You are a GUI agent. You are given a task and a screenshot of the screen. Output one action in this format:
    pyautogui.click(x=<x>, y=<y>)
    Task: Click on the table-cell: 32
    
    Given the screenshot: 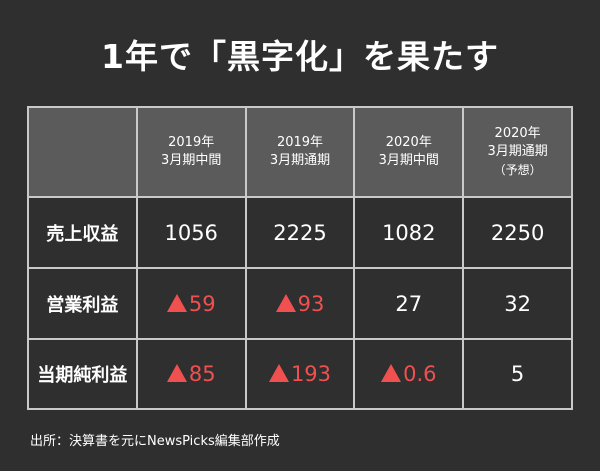 What is the action you would take?
    pyautogui.click(x=517, y=303)
    